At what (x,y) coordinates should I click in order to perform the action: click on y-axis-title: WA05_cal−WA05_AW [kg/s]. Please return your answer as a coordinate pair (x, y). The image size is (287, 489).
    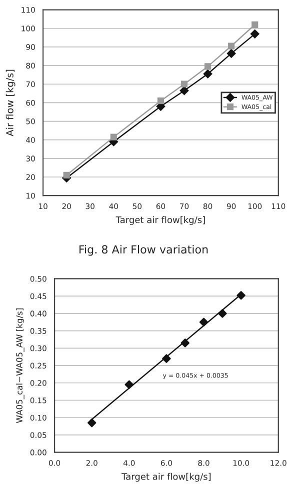
    Looking at the image, I should click on (20, 365).